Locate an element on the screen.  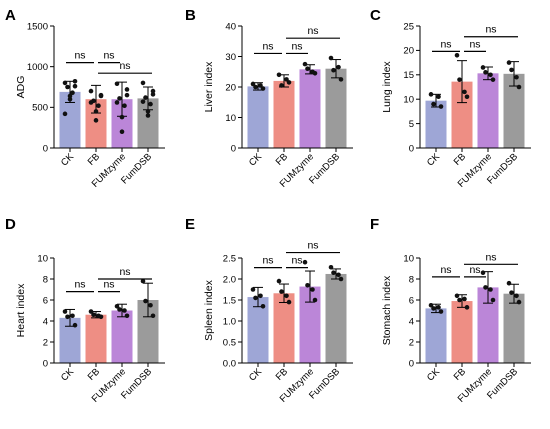
y-tick-label: 20 is located at coordinates (230, 87).